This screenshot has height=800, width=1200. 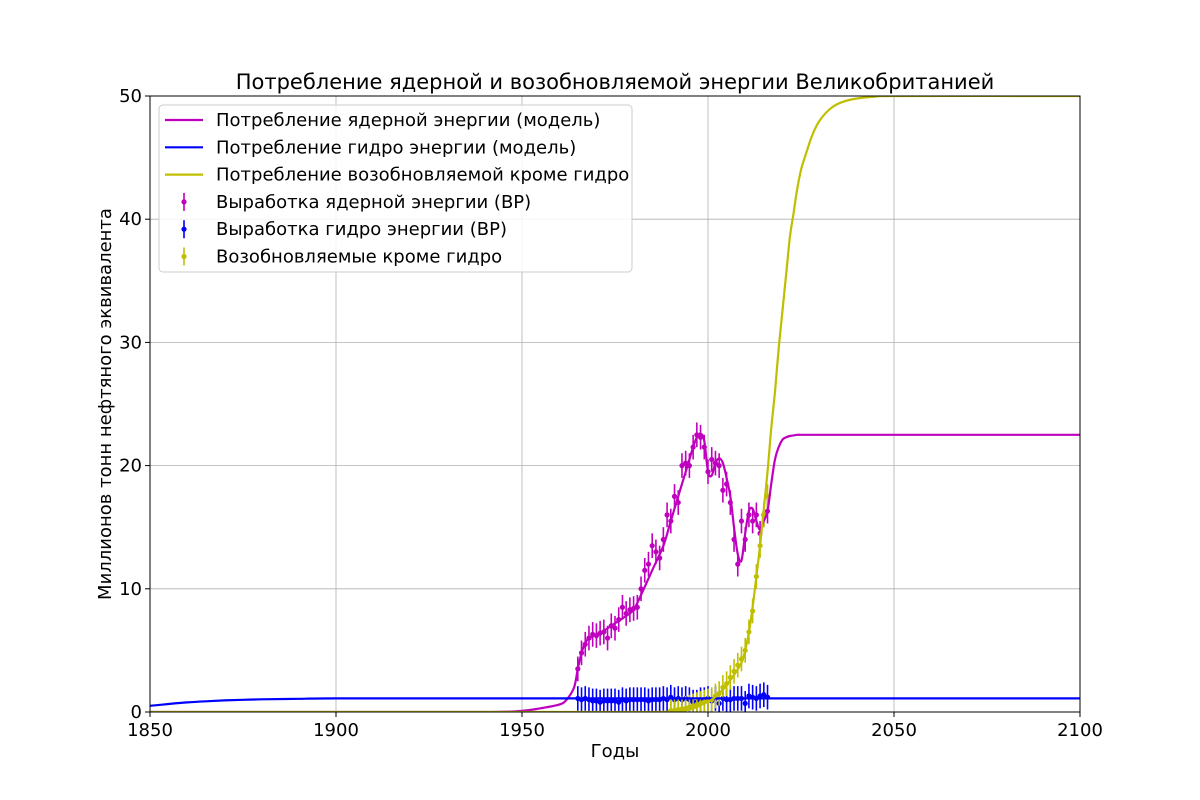 What do you see at coordinates (408, 120) in the screenshot?
I see `legend-label: Потребление ядерной энергии (модель)` at bounding box center [408, 120].